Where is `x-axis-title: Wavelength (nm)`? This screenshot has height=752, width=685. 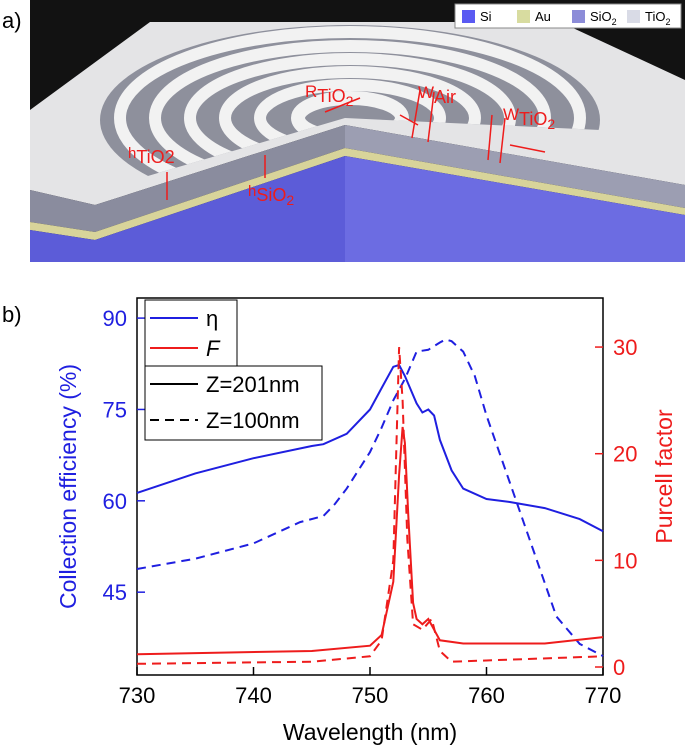
x-axis-title: Wavelength (nm) is located at coordinates (370, 732).